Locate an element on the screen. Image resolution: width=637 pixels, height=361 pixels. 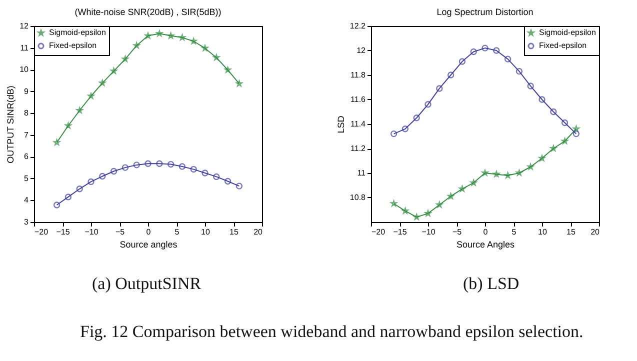
y-tick-label: 6 is located at coordinates (27, 157).